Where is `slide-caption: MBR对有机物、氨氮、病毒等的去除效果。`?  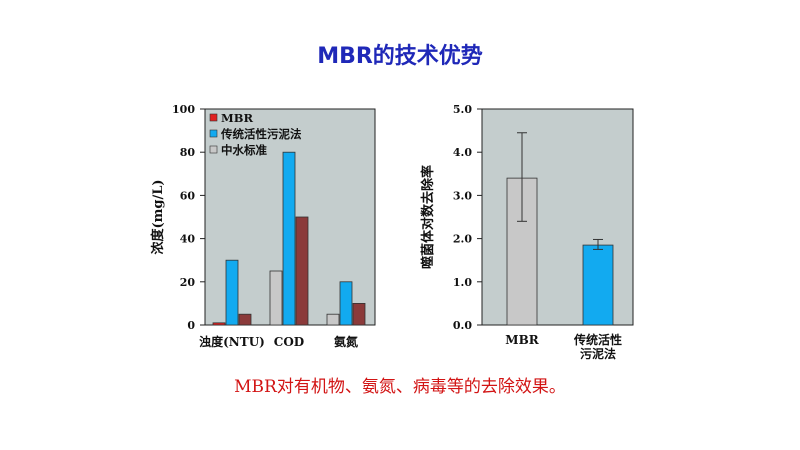 slide-caption: MBR对有机物、氨氮、病毒等的去除效果。 is located at coordinates (400, 387).